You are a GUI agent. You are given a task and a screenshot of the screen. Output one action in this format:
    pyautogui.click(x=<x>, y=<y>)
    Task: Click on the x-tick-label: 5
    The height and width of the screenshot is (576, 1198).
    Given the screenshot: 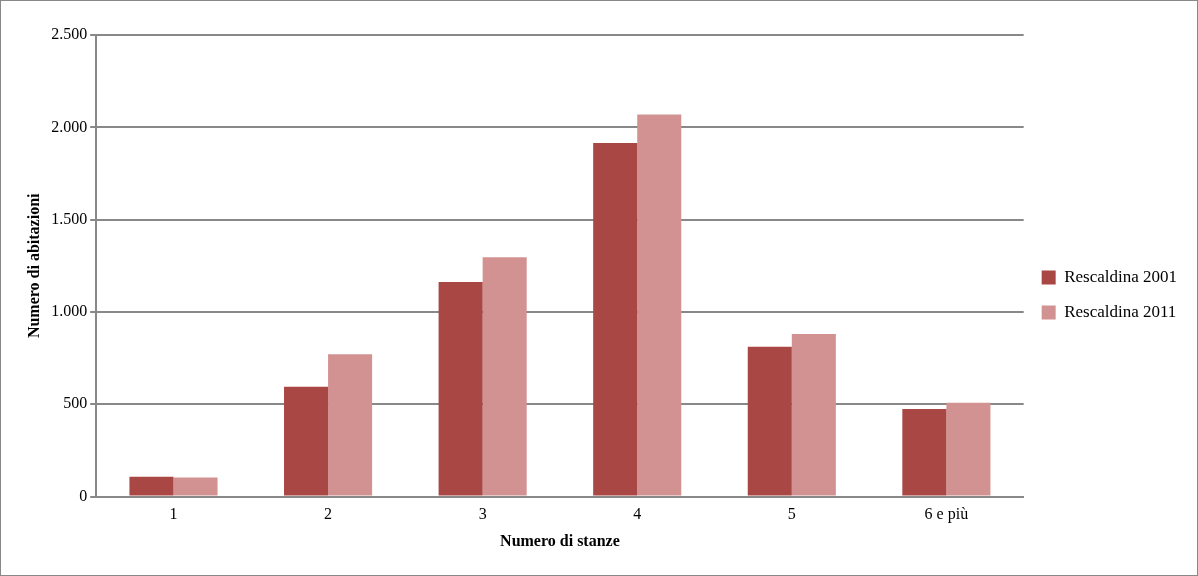 What is the action you would take?
    pyautogui.click(x=791, y=514)
    